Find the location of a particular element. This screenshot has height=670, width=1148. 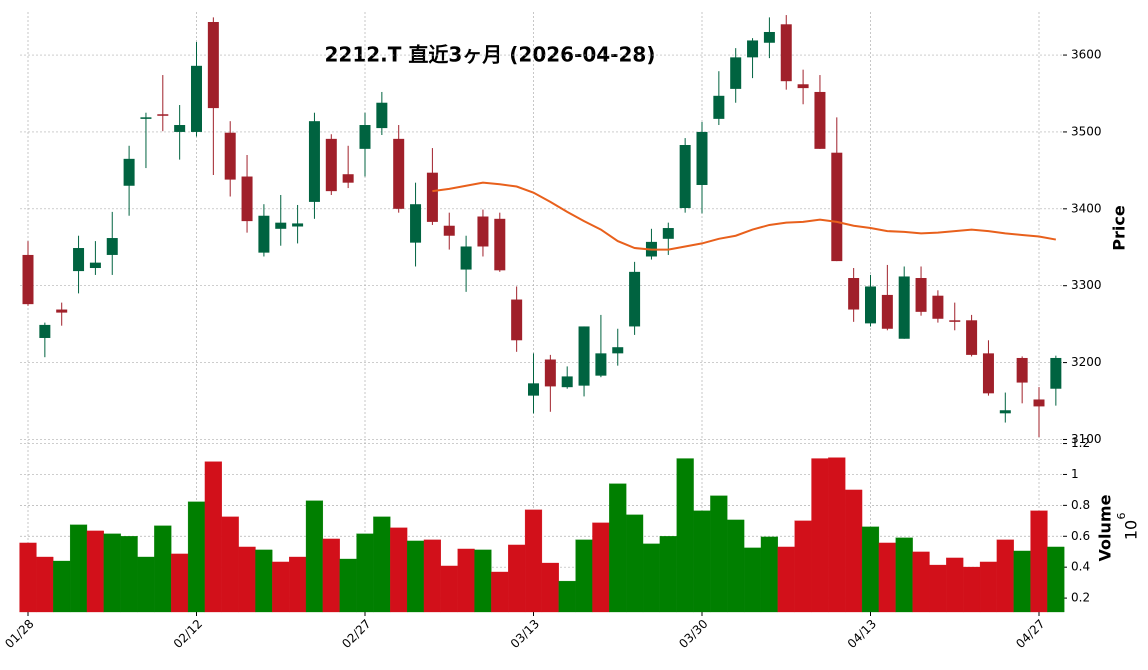

x-tick-label: 03/13 is located at coordinates (525, 634).